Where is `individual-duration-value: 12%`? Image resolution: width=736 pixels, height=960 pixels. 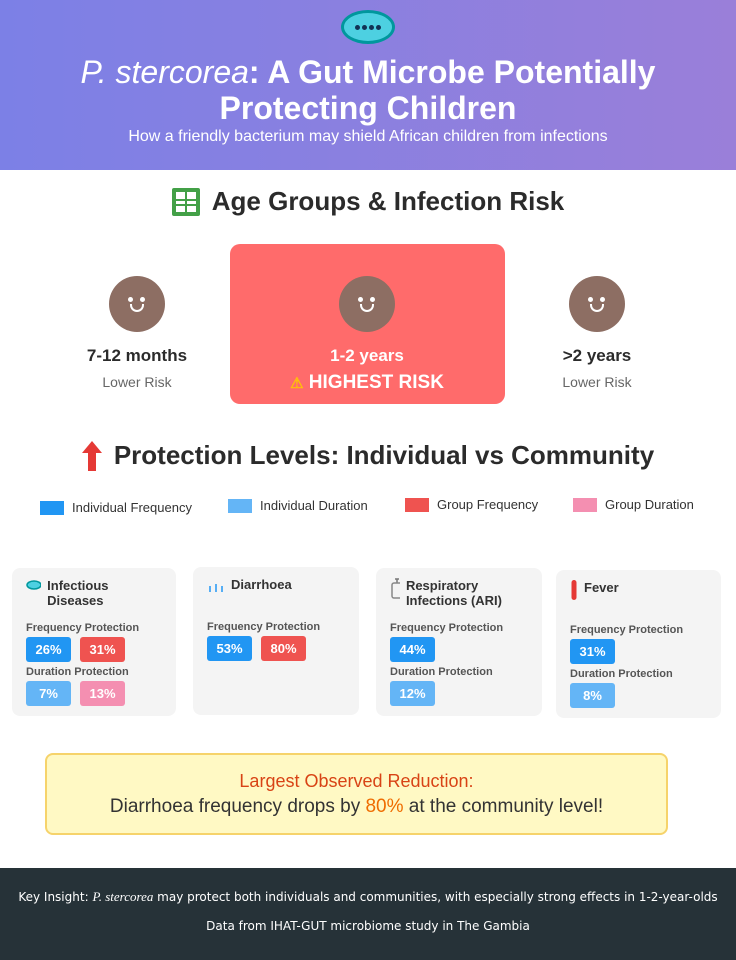 individual-duration-value: 12% is located at coordinates (412, 693).